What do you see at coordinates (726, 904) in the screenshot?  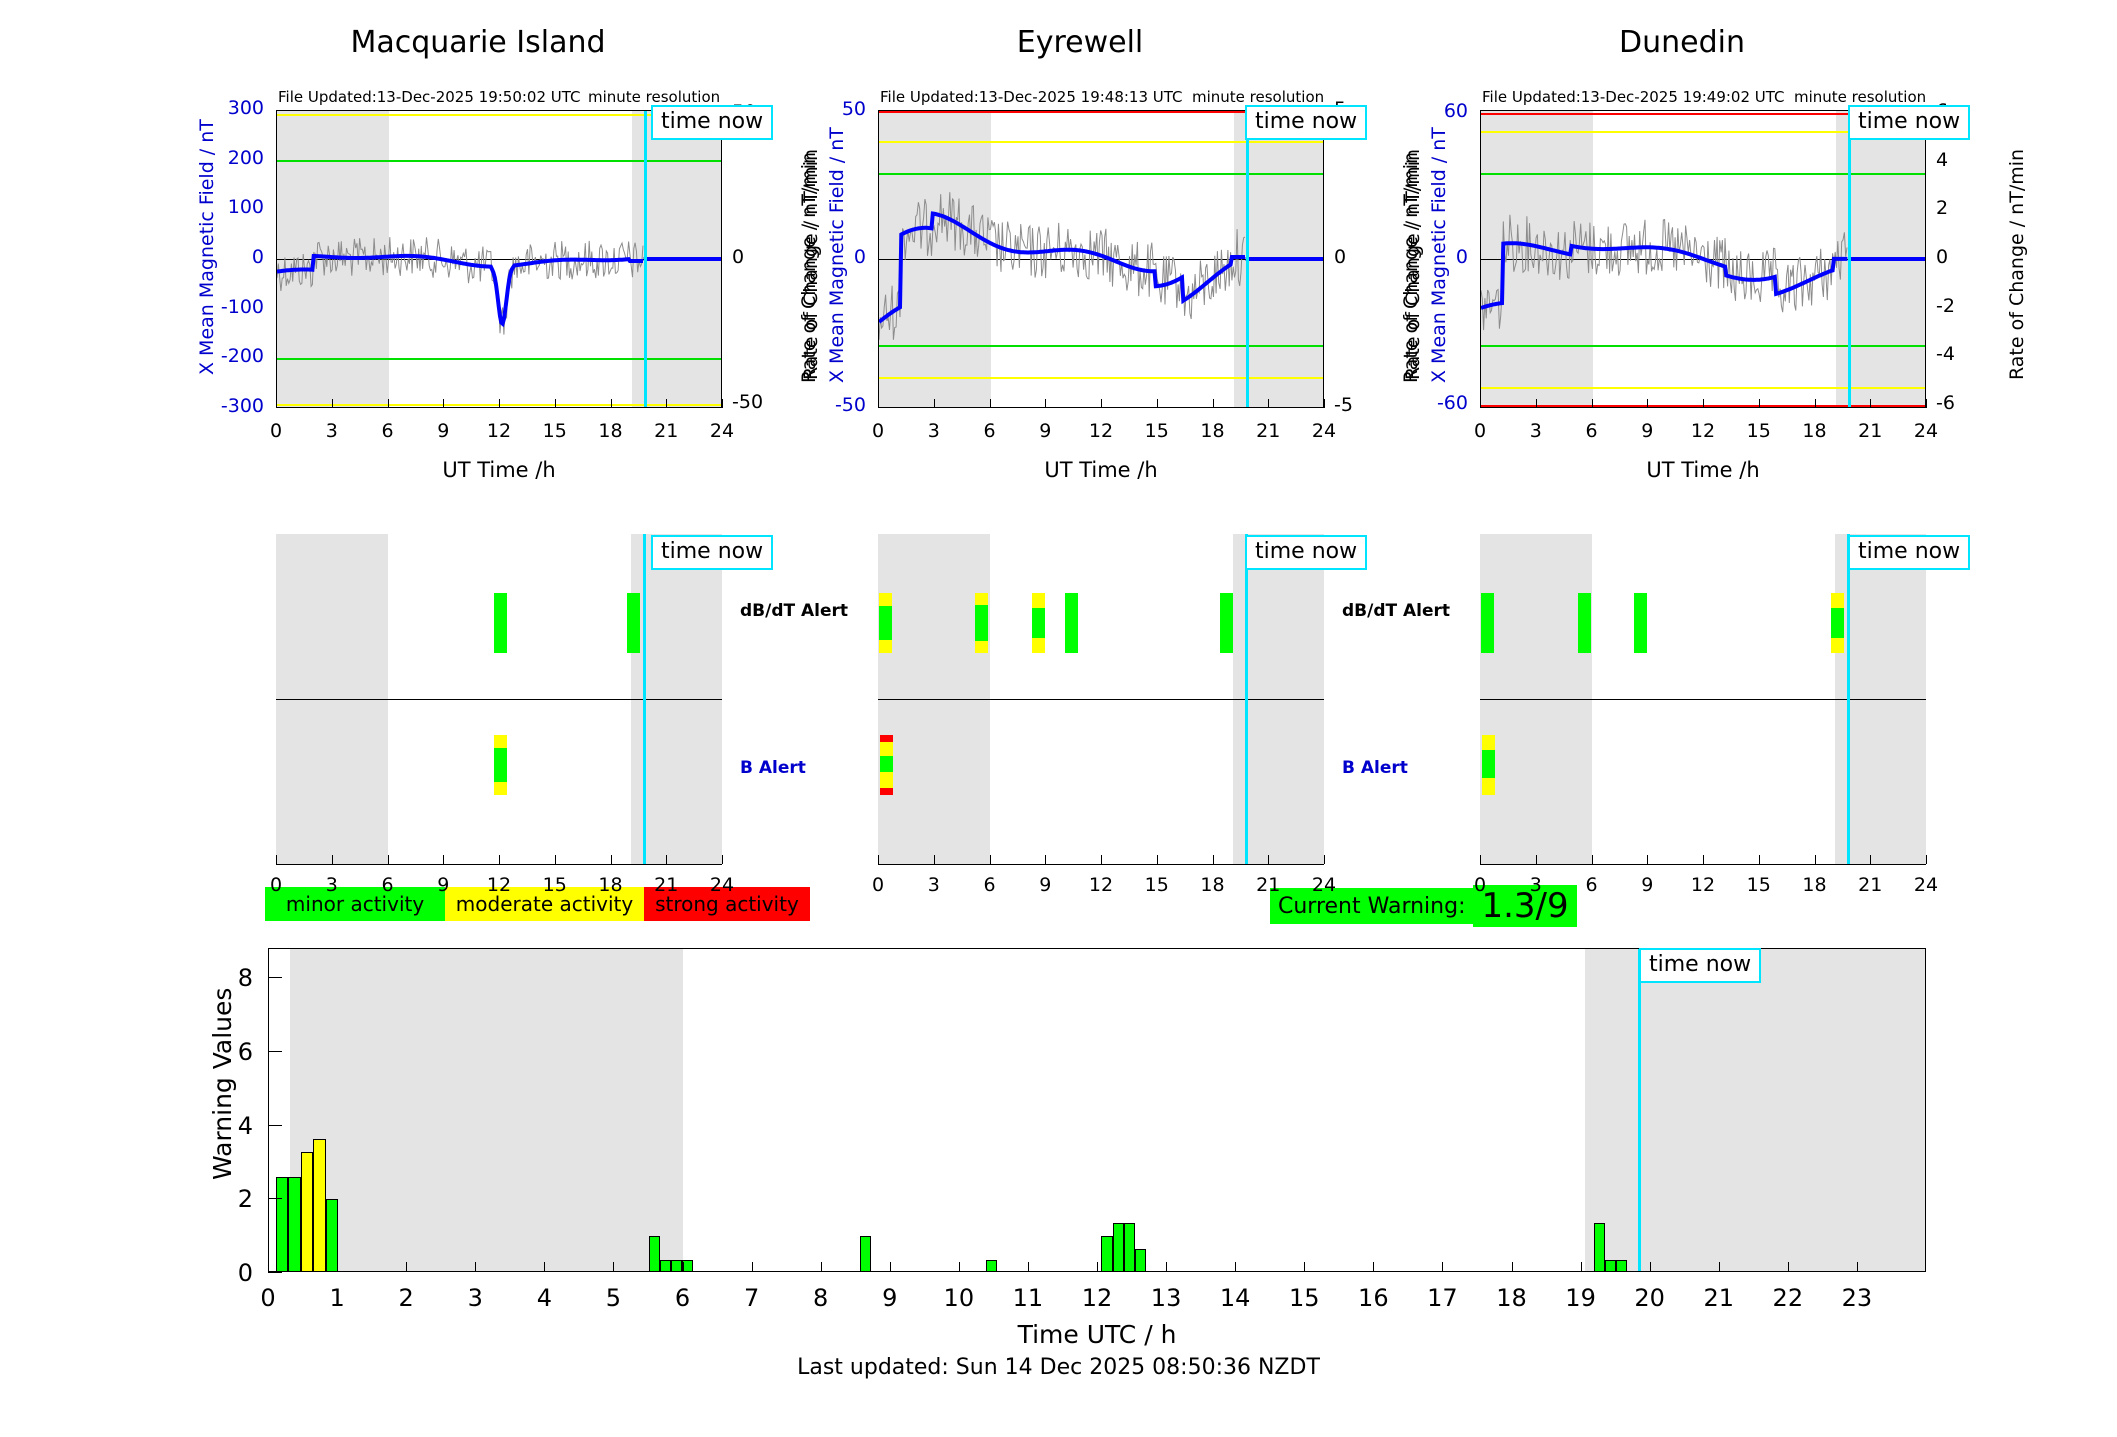 I see `legend-item-2: strong activity` at bounding box center [726, 904].